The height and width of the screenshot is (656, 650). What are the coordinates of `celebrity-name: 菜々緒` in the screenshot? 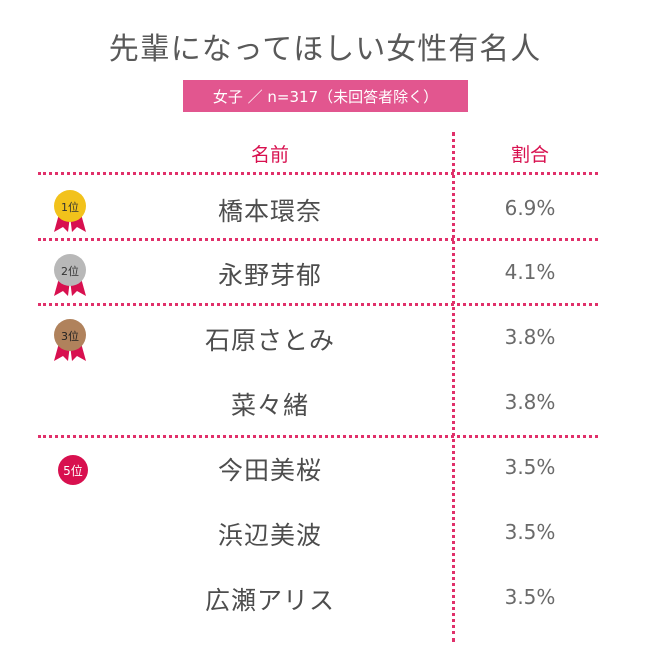 It's located at (269, 405).